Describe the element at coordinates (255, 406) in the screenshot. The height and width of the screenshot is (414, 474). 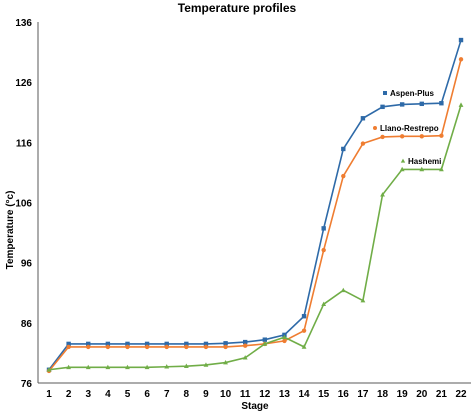
I see `x-axis-title: Stage` at that location.